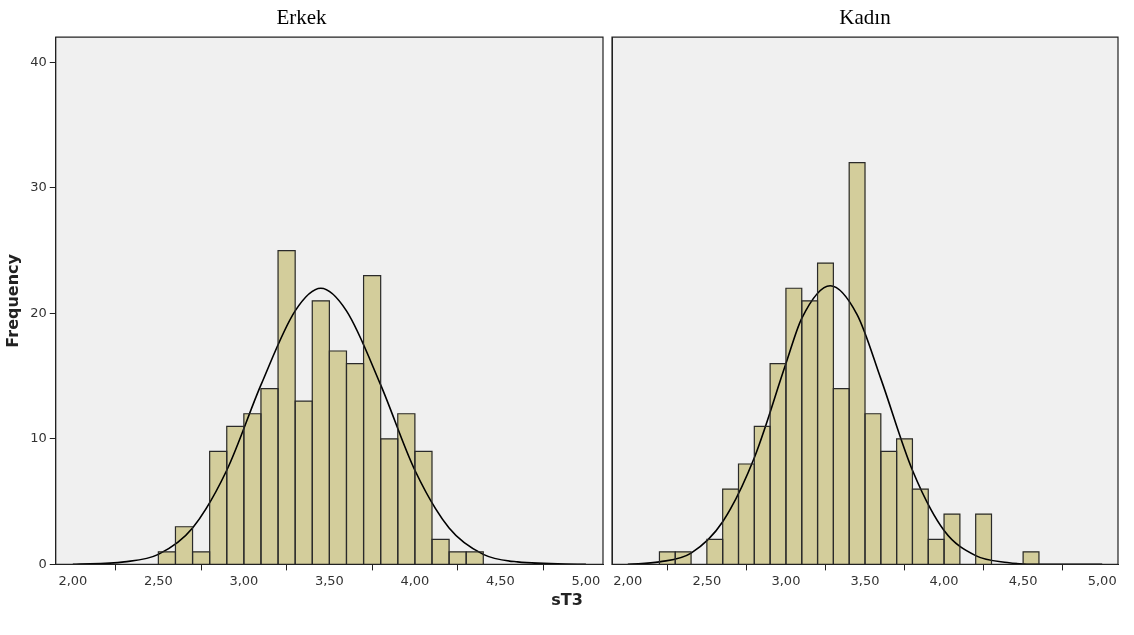 The width and height of the screenshot is (1134, 635). What do you see at coordinates (38, 61) in the screenshot?
I see `y-tick-label: 40` at bounding box center [38, 61].